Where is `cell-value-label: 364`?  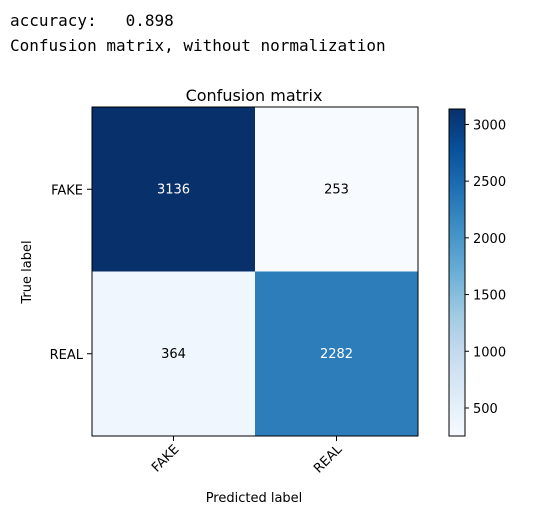 cell-value-label: 364 is located at coordinates (173, 354).